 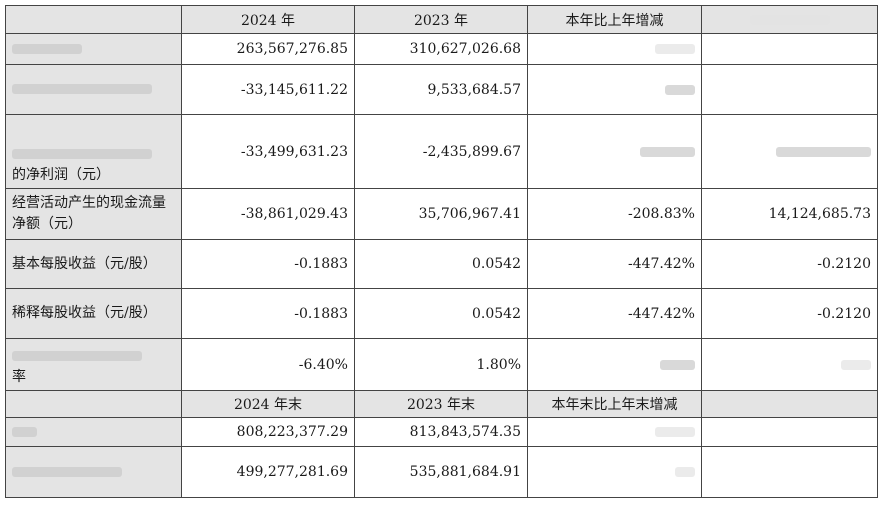 What do you see at coordinates (789, 19) in the screenshot?
I see `header-extra` at bounding box center [789, 19].